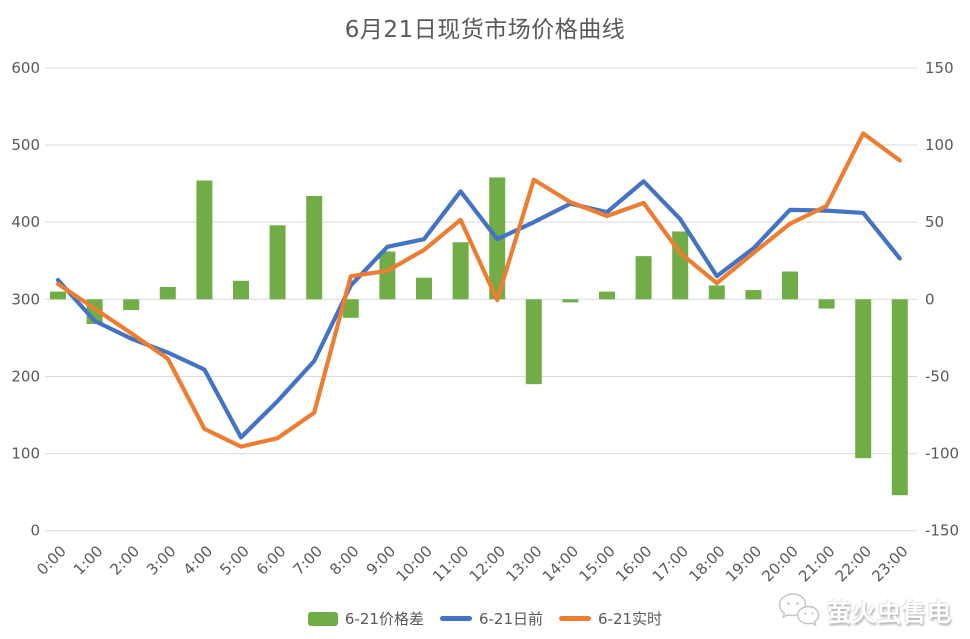 This screenshot has width=970, height=639. I want to click on svg-text: 150, so click(939, 68).